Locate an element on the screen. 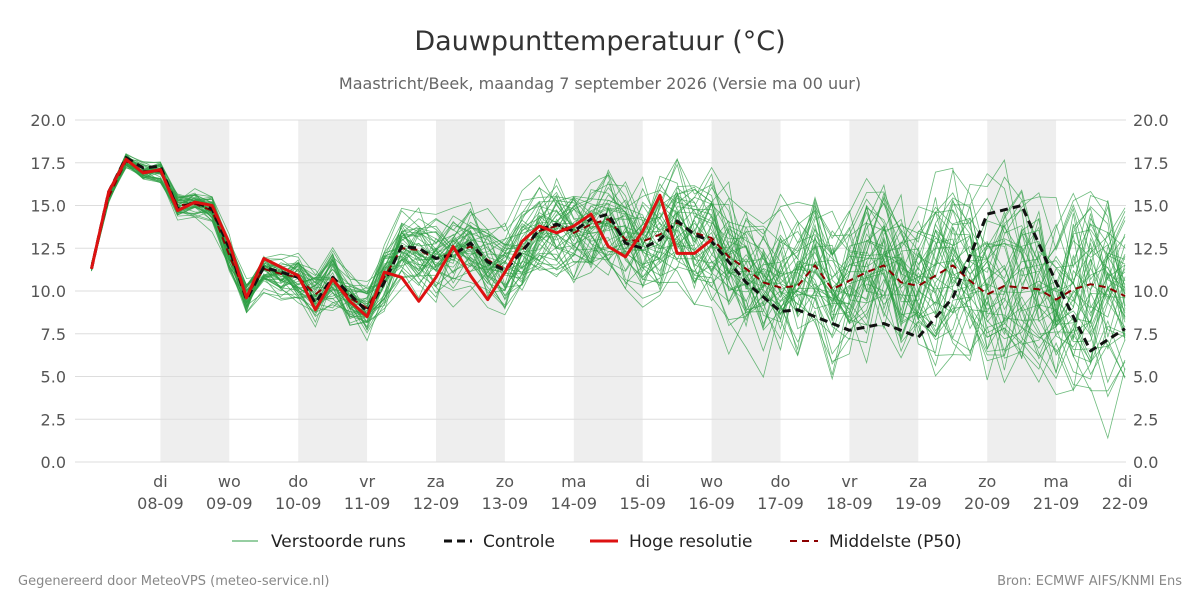 The height and width of the screenshot is (600, 1200). legend-label-hoge-resolutie: Hoge resolutie is located at coordinates (691, 542).